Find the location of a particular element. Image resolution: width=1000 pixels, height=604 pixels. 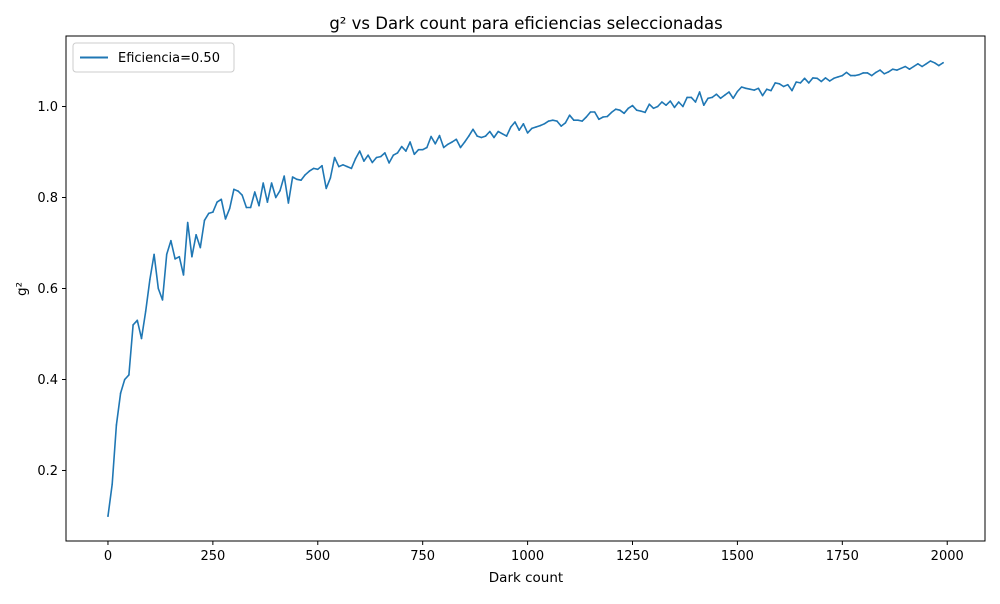

x-axis: 0 250 500 750 1000 1250 1500 1750 2000 is located at coordinates (534, 552).